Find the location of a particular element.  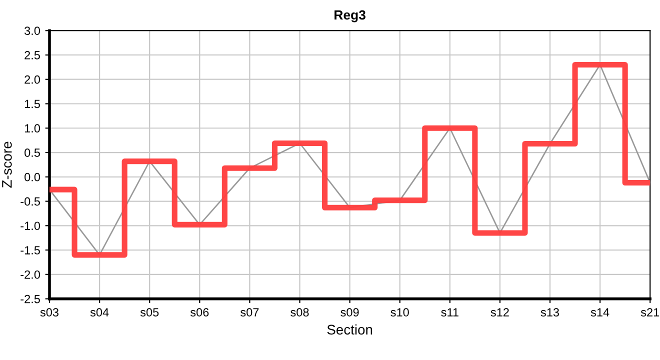

y-tick-label: 1.5 is located at coordinates (32, 104).